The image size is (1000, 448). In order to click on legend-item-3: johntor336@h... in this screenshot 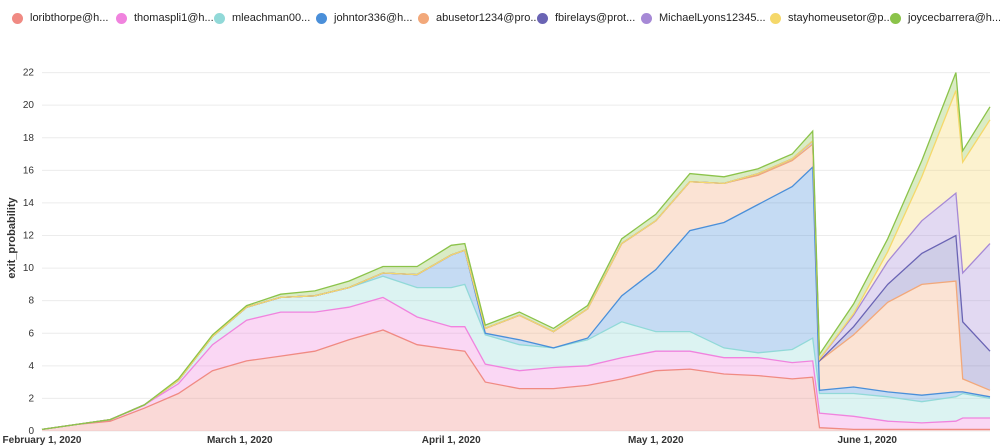, I will do `click(364, 18)`.